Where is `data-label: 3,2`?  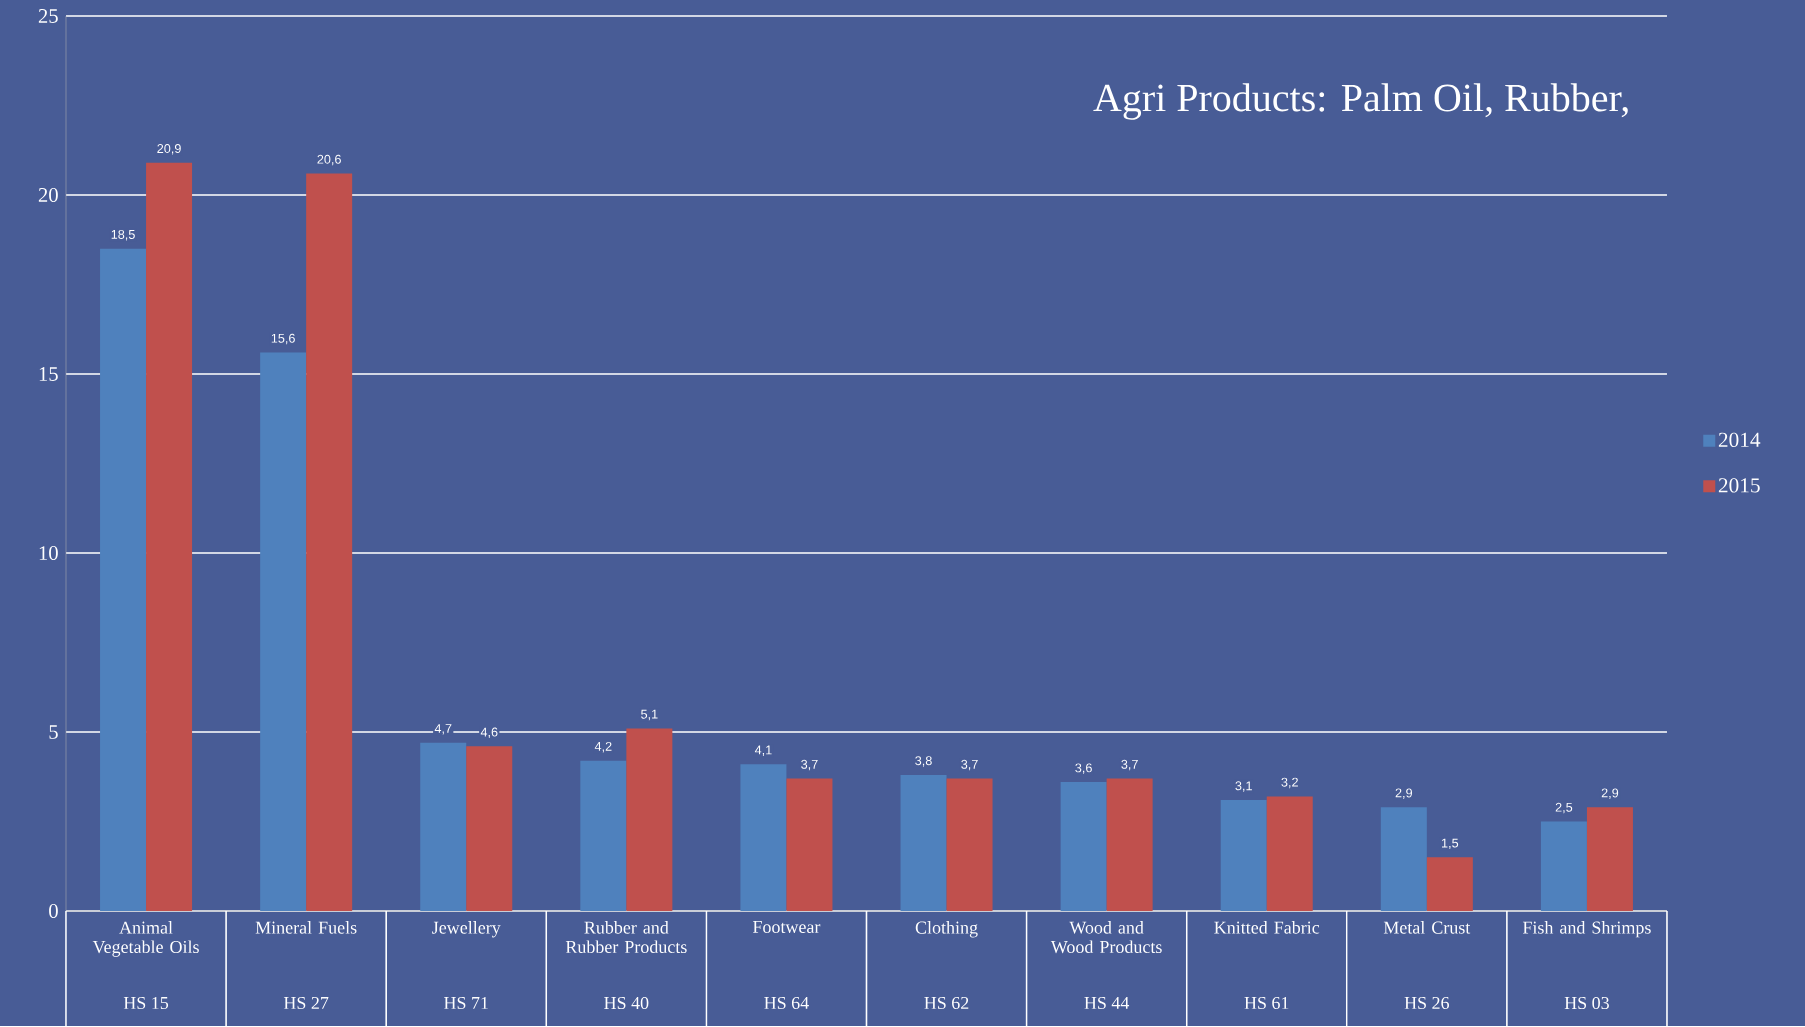 data-label: 3,2 is located at coordinates (1289, 783).